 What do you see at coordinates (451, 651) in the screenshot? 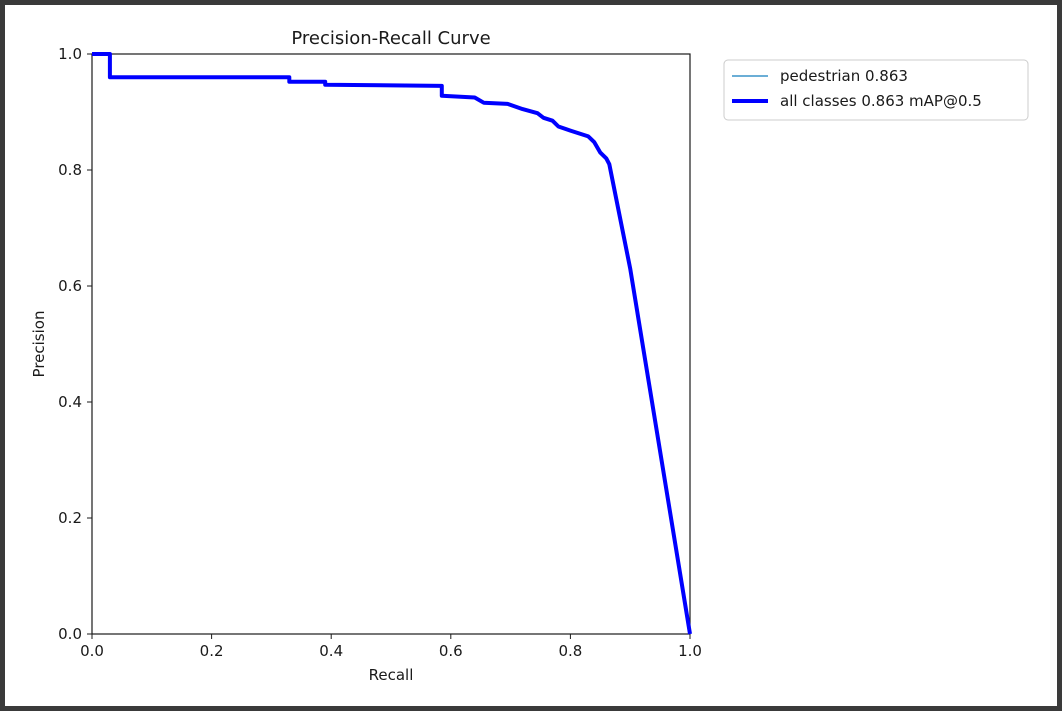
I see `x-tick-label: 0.6` at bounding box center [451, 651].